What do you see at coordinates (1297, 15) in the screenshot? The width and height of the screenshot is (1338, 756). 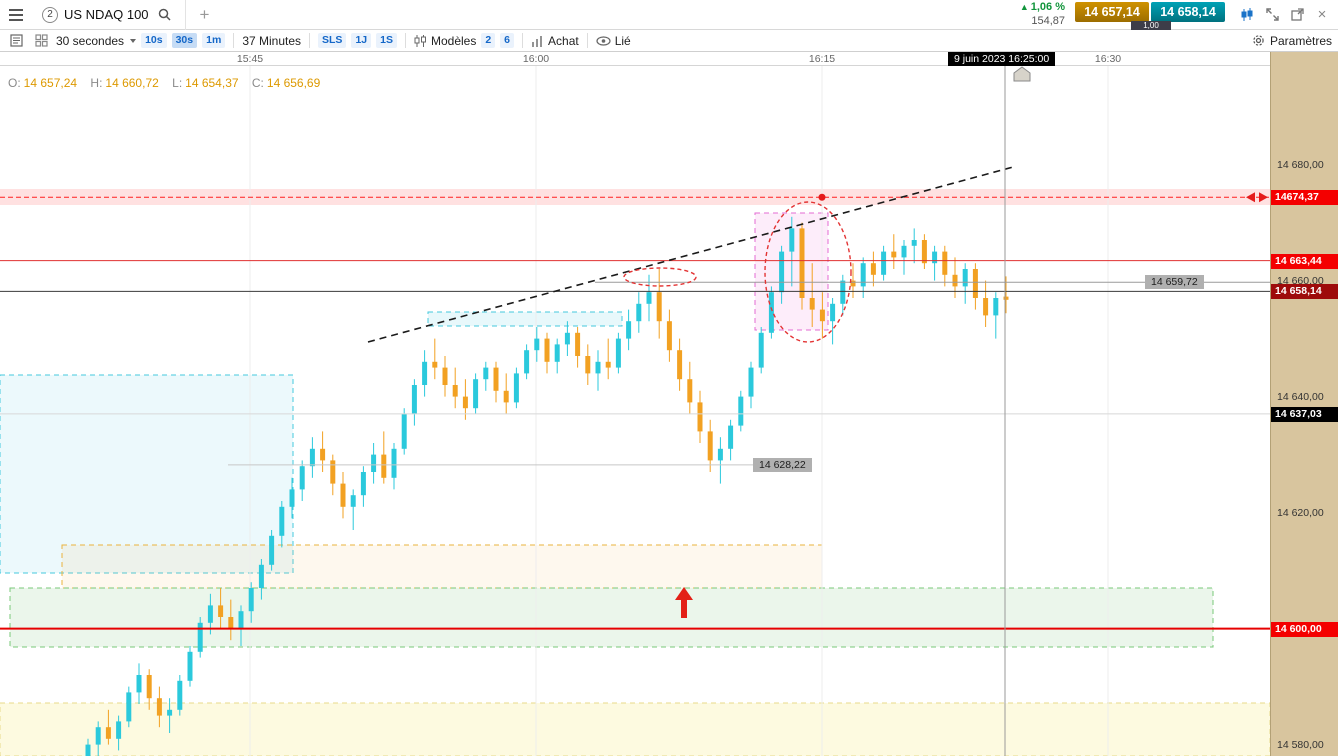 I see `popout-icon` at bounding box center [1297, 15].